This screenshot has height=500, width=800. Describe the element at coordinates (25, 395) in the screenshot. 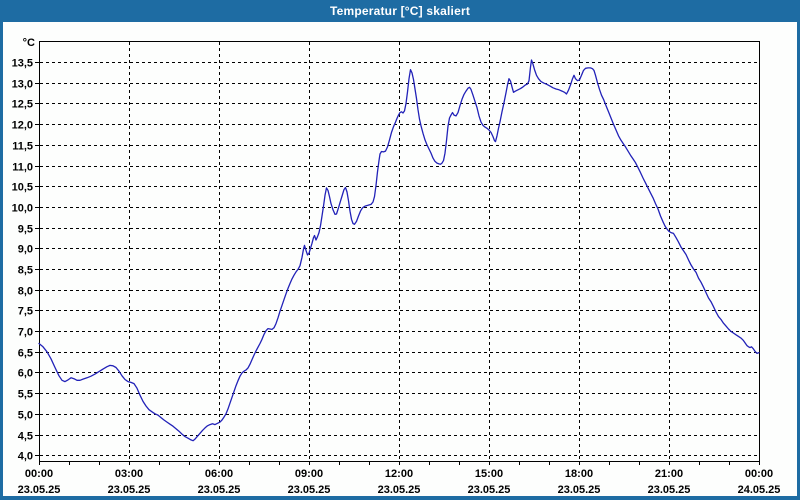

I see `y-tick-label: 5,5` at that location.